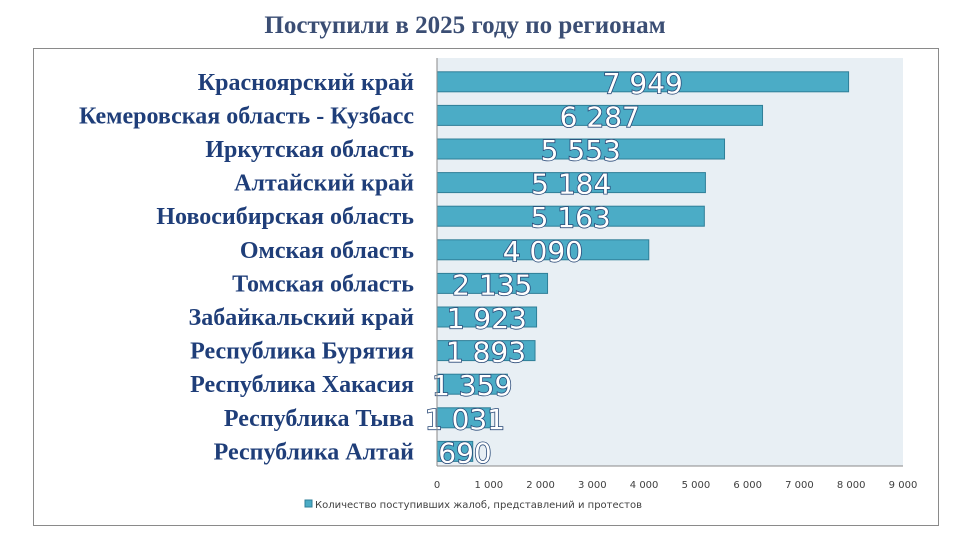 This screenshot has height=540, width=960. Describe the element at coordinates (302, 352) in the screenshot. I see `category-label: Республика Бурятия` at that location.